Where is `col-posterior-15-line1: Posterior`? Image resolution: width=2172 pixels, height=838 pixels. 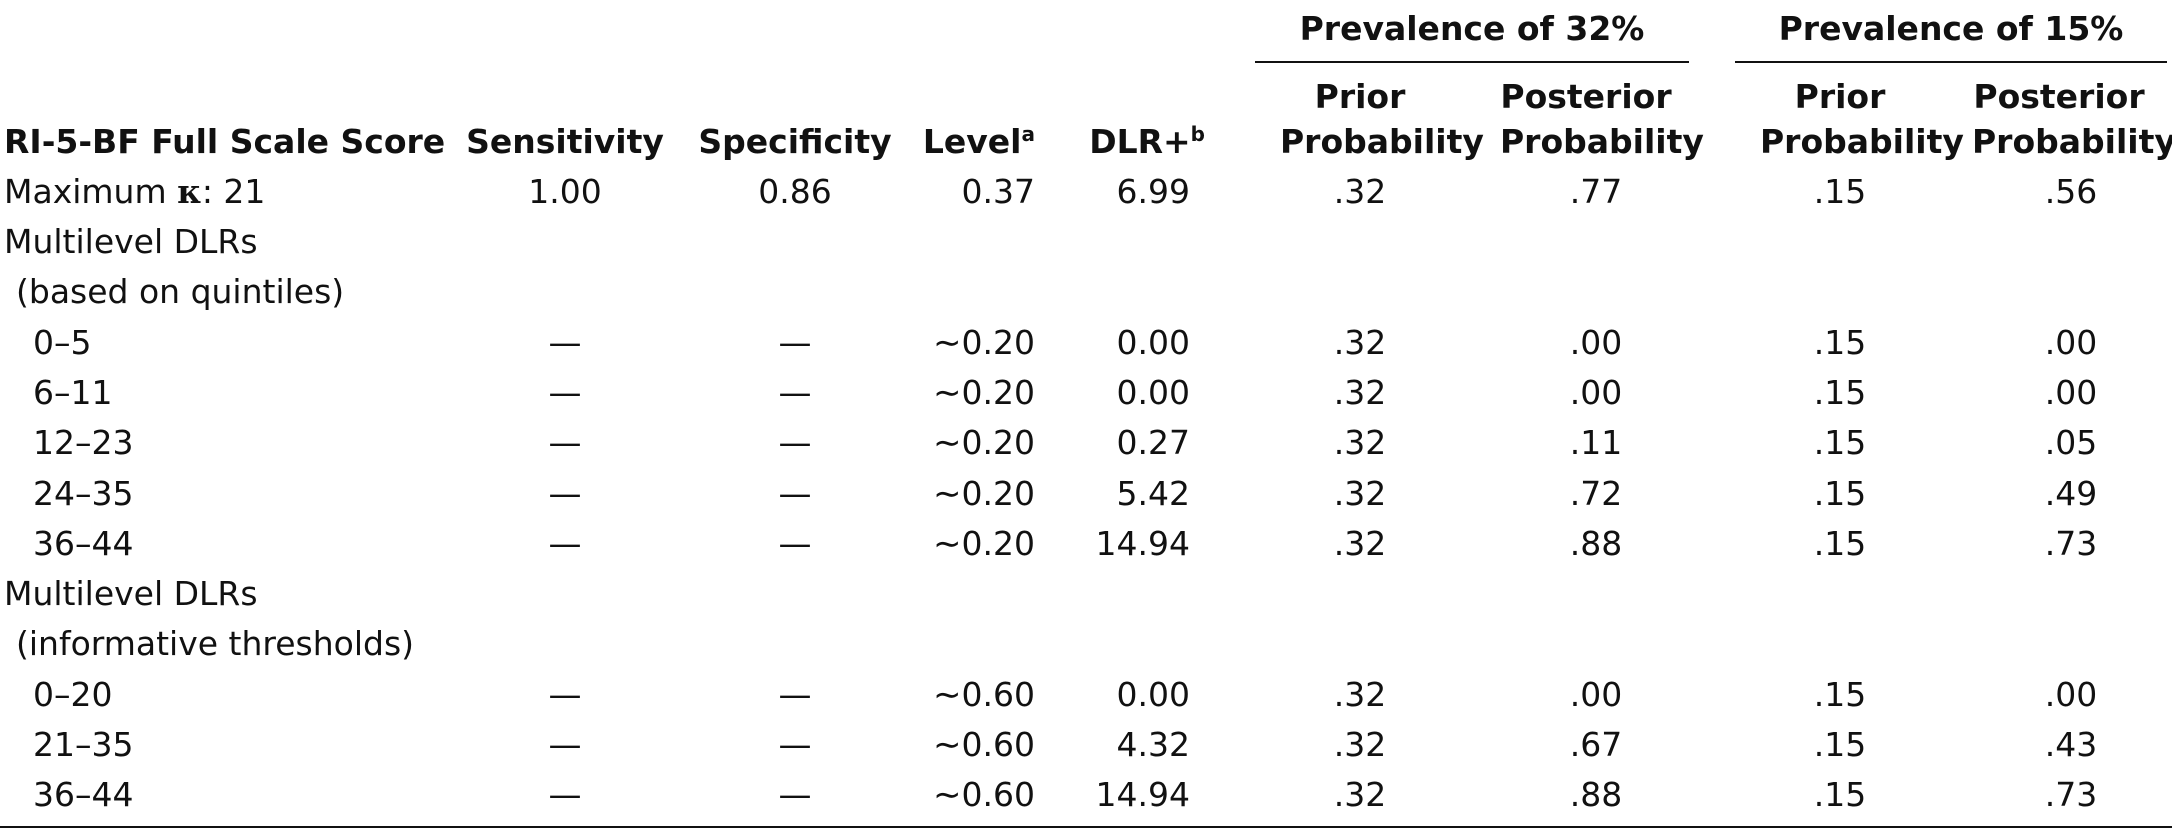 col-posterior-15-line1: Posterior is located at coordinates (2059, 96).